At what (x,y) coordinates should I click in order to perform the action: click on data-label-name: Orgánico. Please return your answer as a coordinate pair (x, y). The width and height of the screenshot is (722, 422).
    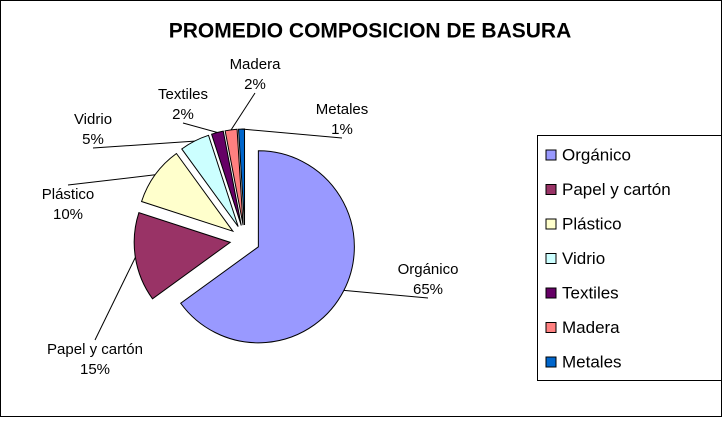
    Looking at the image, I should click on (428, 269).